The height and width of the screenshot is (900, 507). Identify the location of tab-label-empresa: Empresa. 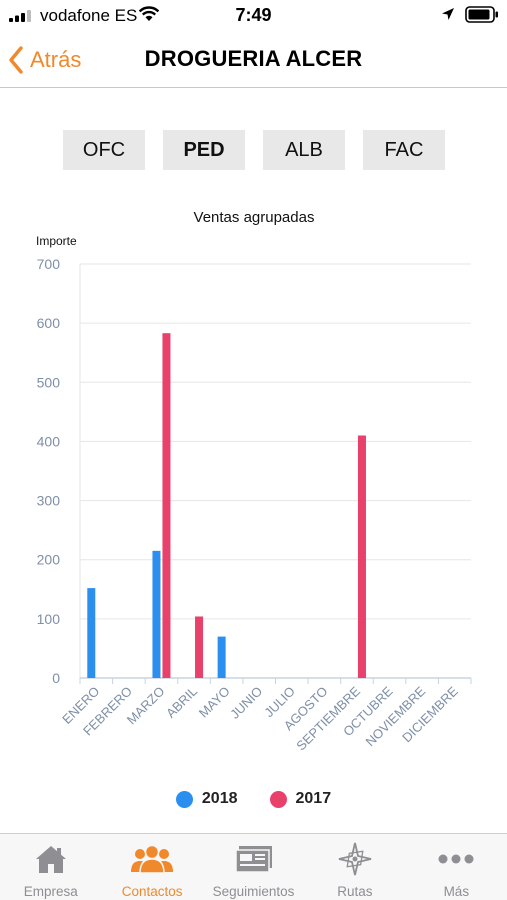
(50, 891).